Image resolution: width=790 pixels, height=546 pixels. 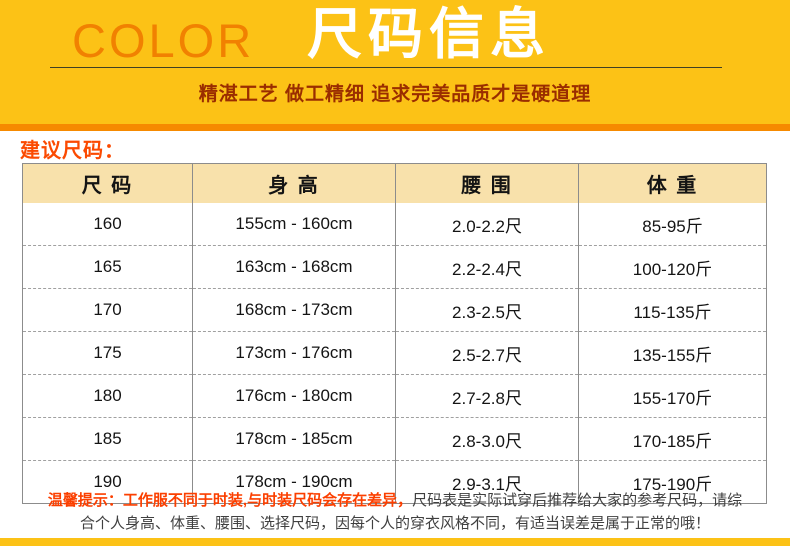 I want to click on table-cell: 170, so click(x=107, y=310).